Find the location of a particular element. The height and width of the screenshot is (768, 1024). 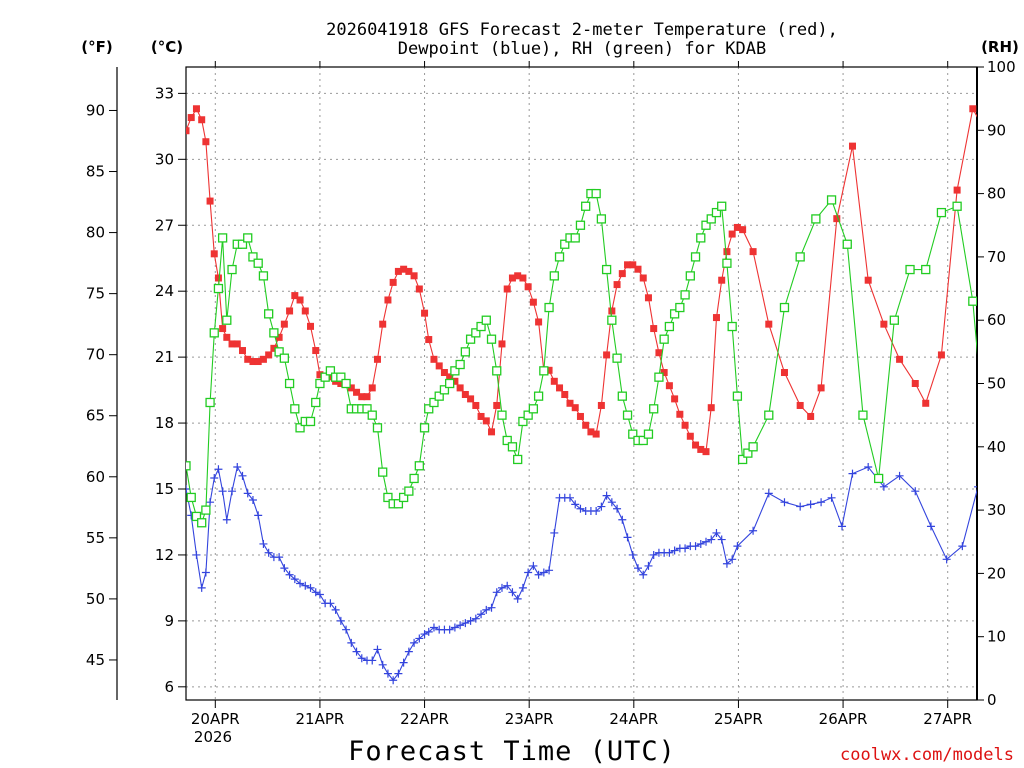

rh-tick-label: 100 is located at coordinates (1001, 67).